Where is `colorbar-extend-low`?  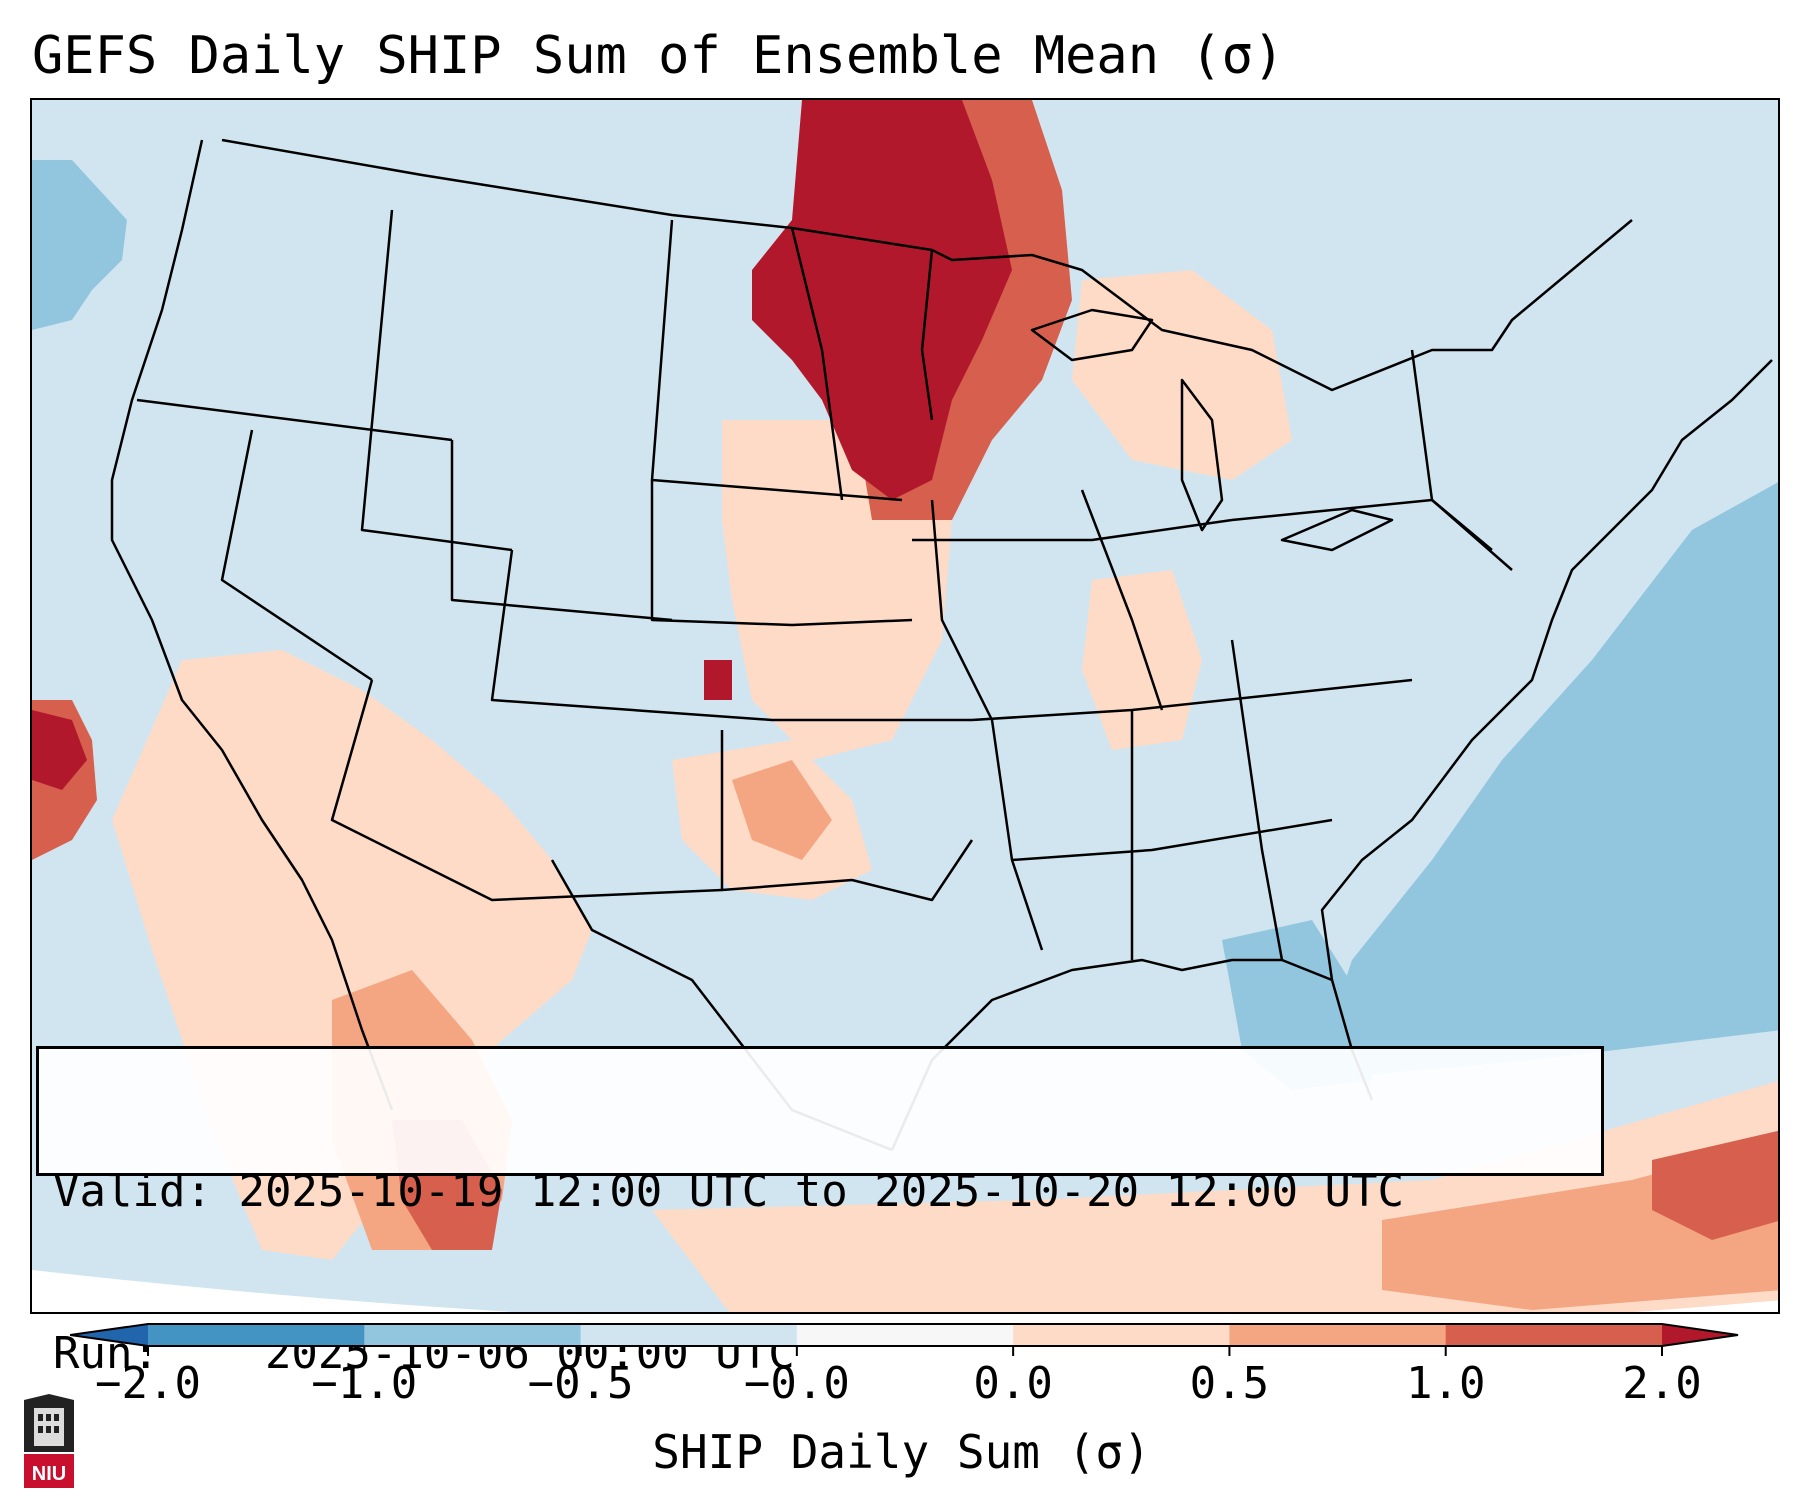 colorbar-extend-low is located at coordinates (109, 1335).